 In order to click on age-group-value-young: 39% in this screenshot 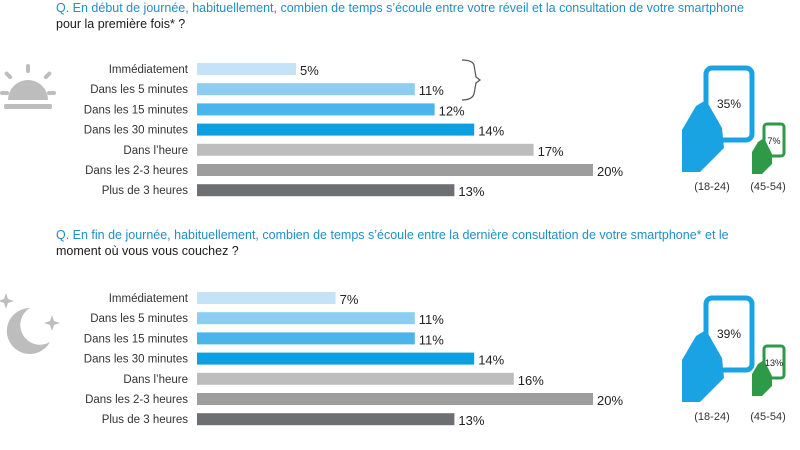, I will do `click(729, 334)`.